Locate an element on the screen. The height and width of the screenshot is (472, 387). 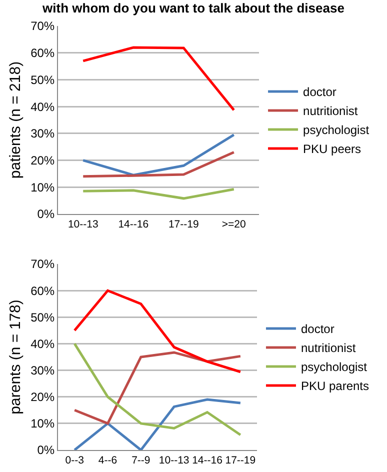
x-tick-label: >=20 is located at coordinates (234, 224).